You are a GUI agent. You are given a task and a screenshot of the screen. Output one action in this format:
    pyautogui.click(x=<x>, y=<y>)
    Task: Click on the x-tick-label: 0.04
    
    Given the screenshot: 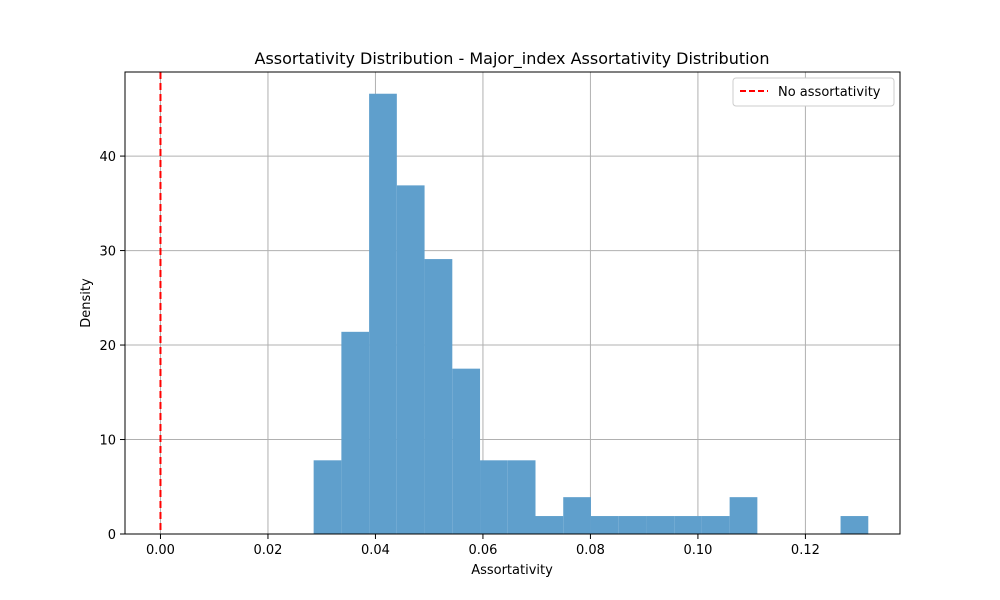 What is the action you would take?
    pyautogui.click(x=375, y=550)
    